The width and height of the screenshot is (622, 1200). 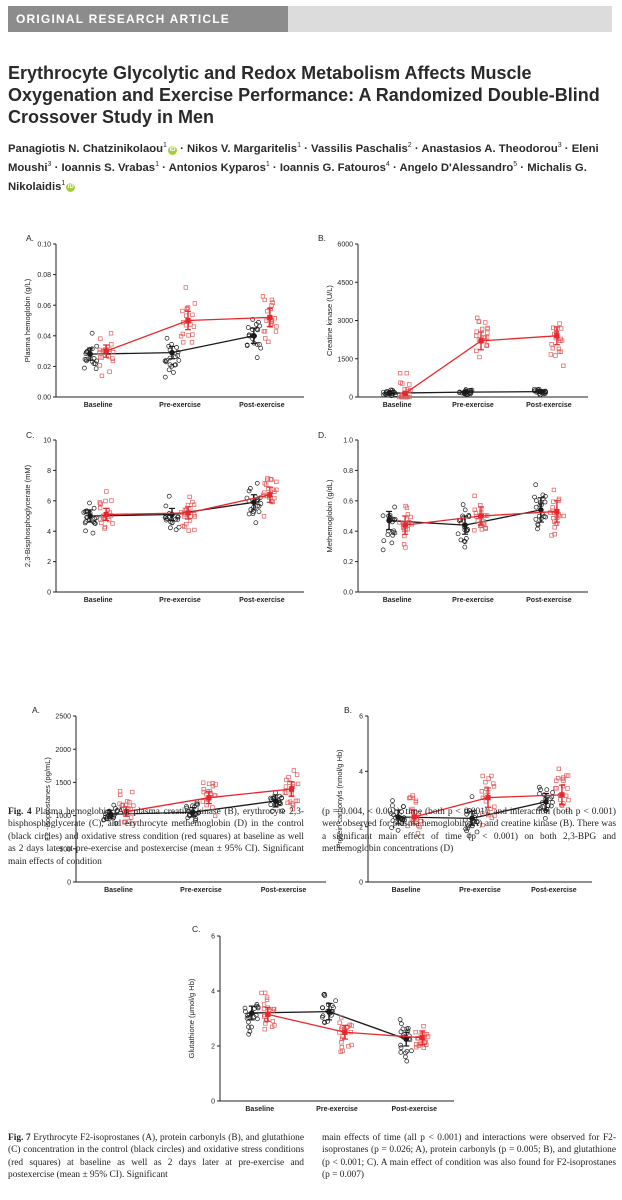 I want to click on y-tick-label: 2, so click(x=49, y=562).